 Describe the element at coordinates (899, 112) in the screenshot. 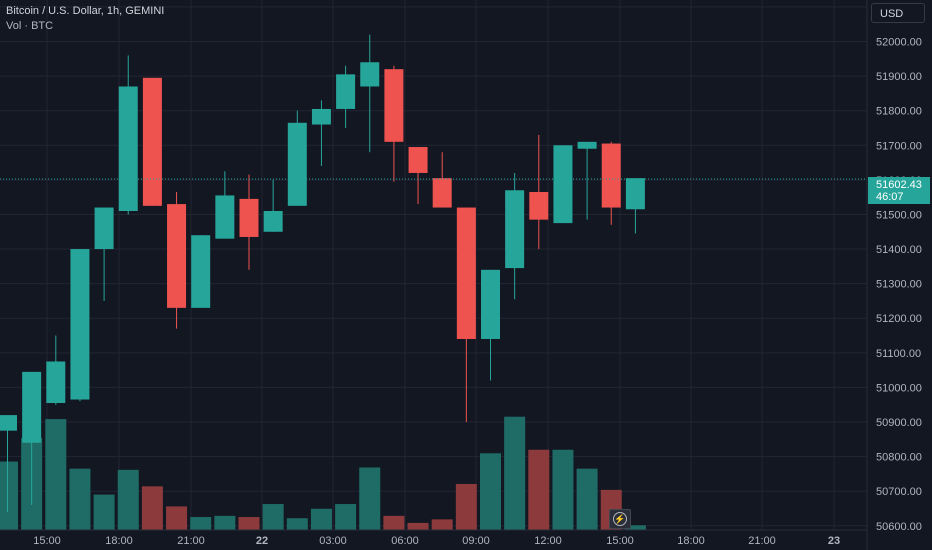

I see `price-tick-label: 51800.00` at that location.